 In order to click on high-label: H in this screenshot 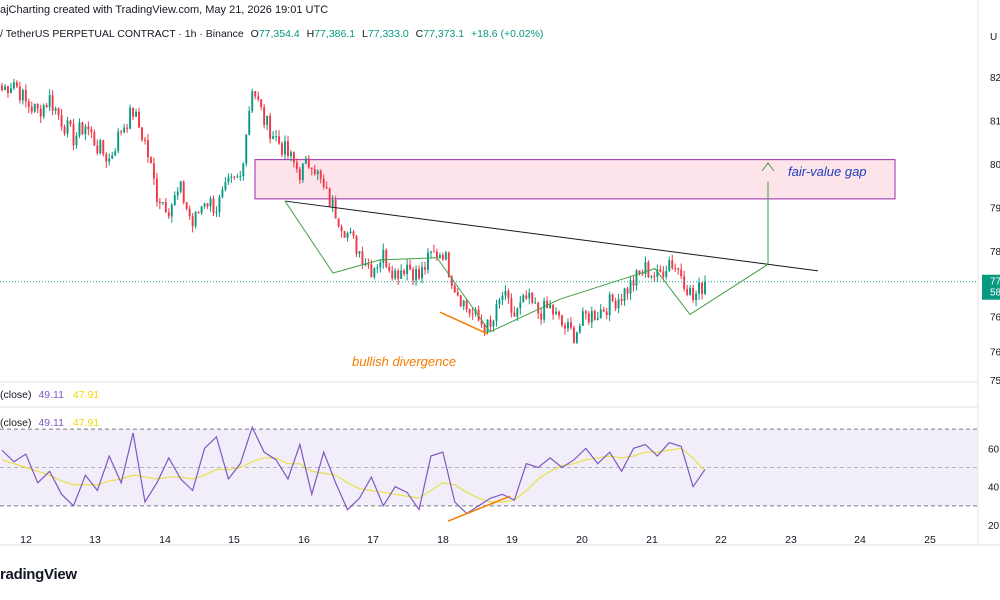, I will do `click(310, 34)`.